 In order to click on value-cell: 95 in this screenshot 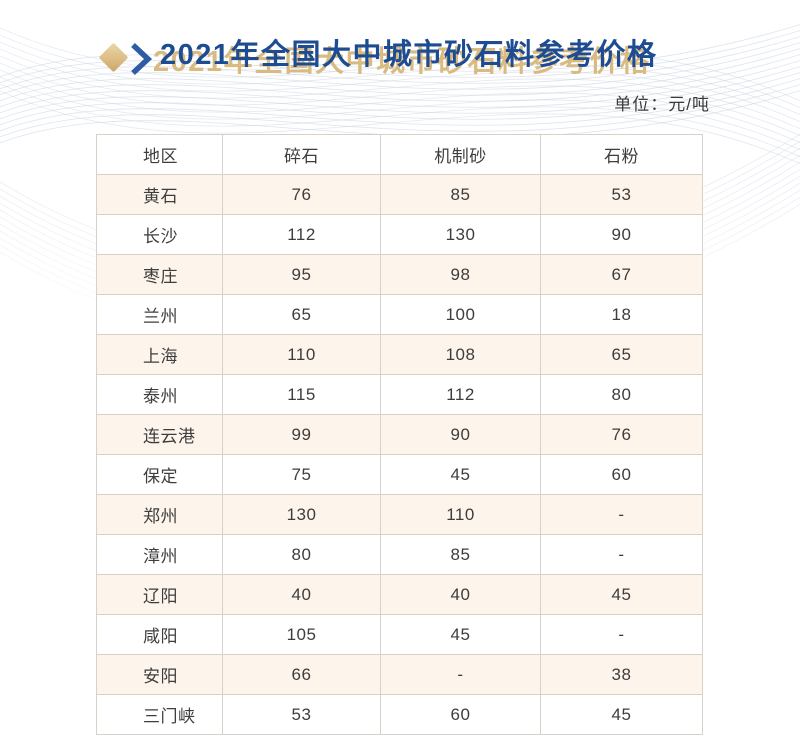, I will do `click(301, 274)`.